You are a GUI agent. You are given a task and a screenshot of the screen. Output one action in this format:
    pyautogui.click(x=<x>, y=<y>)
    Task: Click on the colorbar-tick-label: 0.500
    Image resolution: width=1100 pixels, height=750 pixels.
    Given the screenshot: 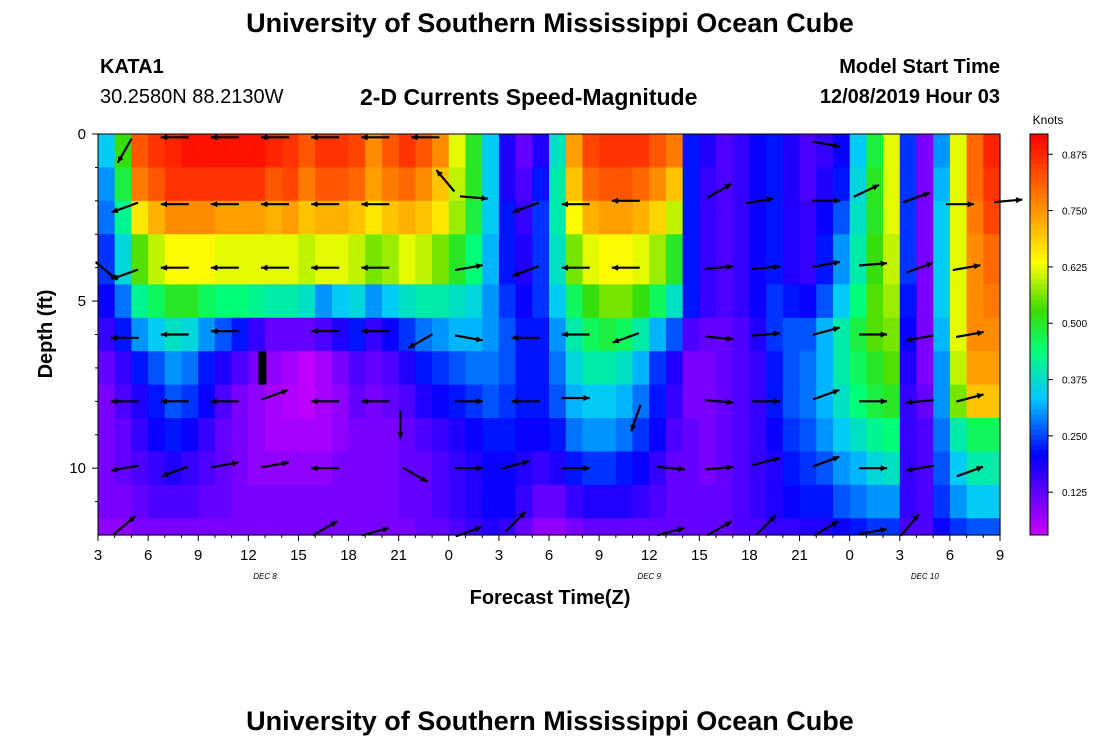 What is the action you would take?
    pyautogui.click(x=1074, y=324)
    